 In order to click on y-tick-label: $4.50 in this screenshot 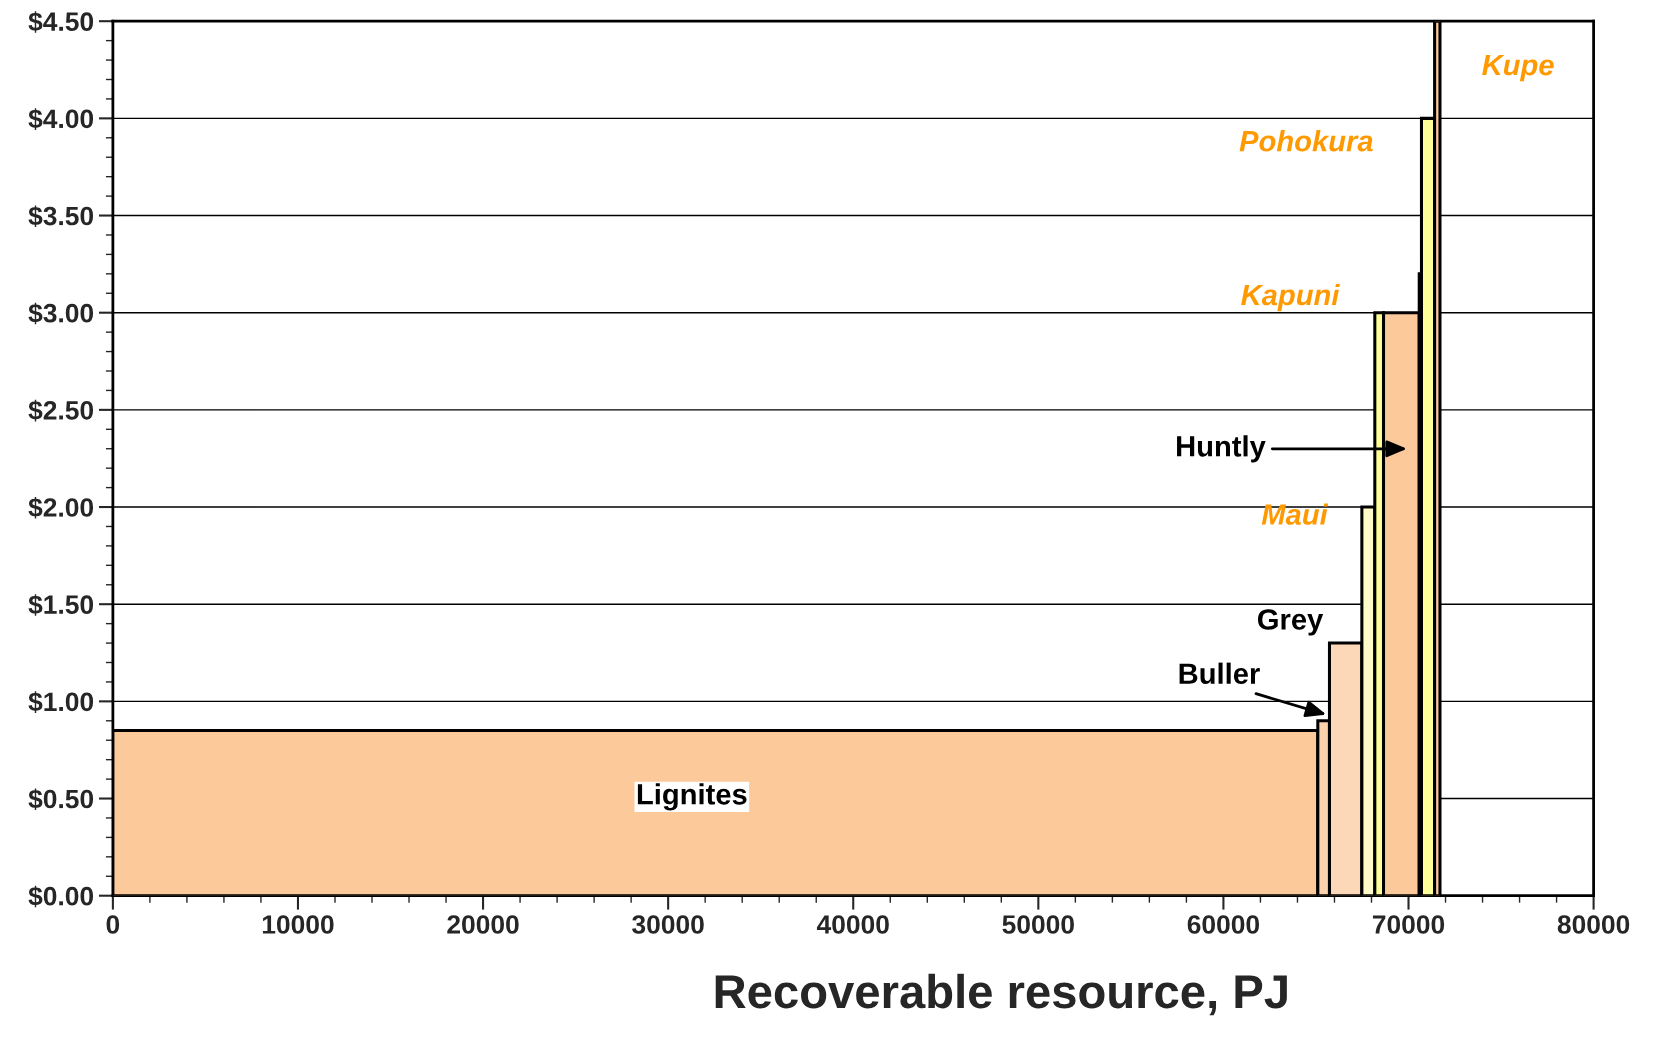, I will do `click(61, 22)`.